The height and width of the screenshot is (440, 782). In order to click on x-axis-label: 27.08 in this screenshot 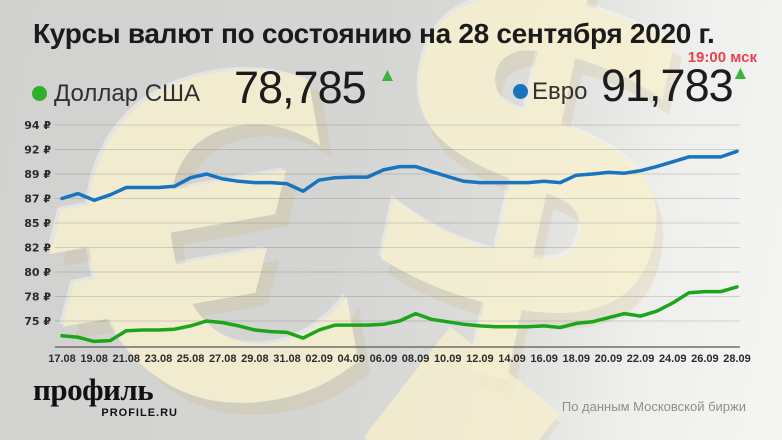, I will do `click(223, 359)`.